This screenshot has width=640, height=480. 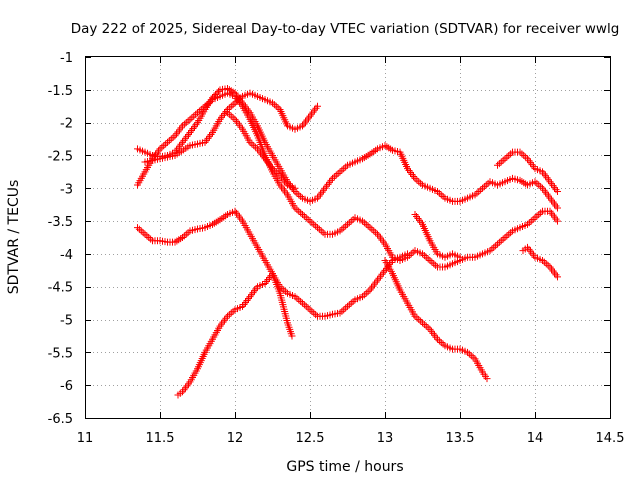 I want to click on x-tick-label: 13.5, so click(x=460, y=438).